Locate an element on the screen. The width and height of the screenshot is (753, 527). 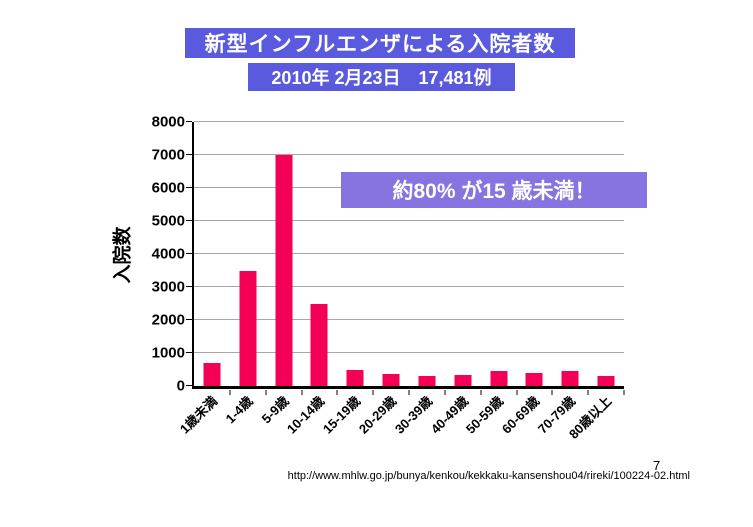
chart-title: 新型インフルエンザによる入院者数 is located at coordinates (380, 44).